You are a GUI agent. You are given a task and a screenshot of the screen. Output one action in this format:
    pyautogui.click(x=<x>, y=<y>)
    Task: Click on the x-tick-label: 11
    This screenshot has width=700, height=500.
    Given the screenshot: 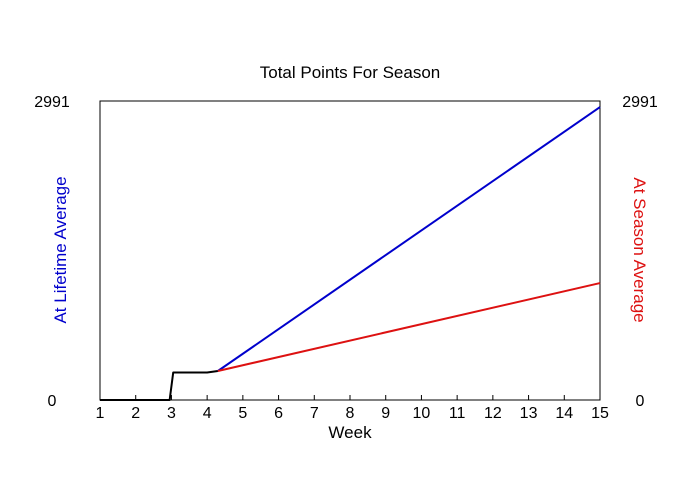 What is the action you would take?
    pyautogui.click(x=457, y=413)
    